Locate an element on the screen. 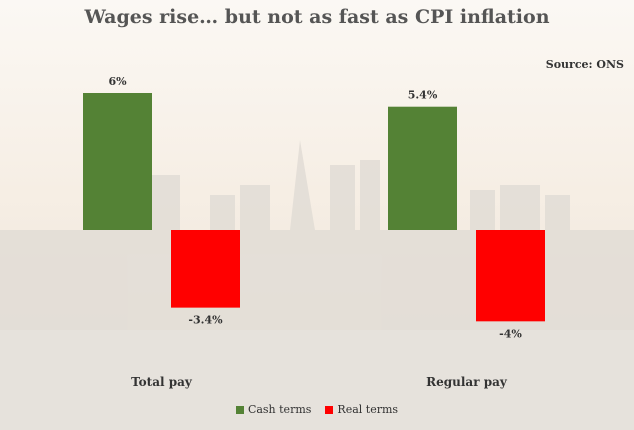 This screenshot has width=634, height=430. bar-cash-total-pay is located at coordinates (117, 161).